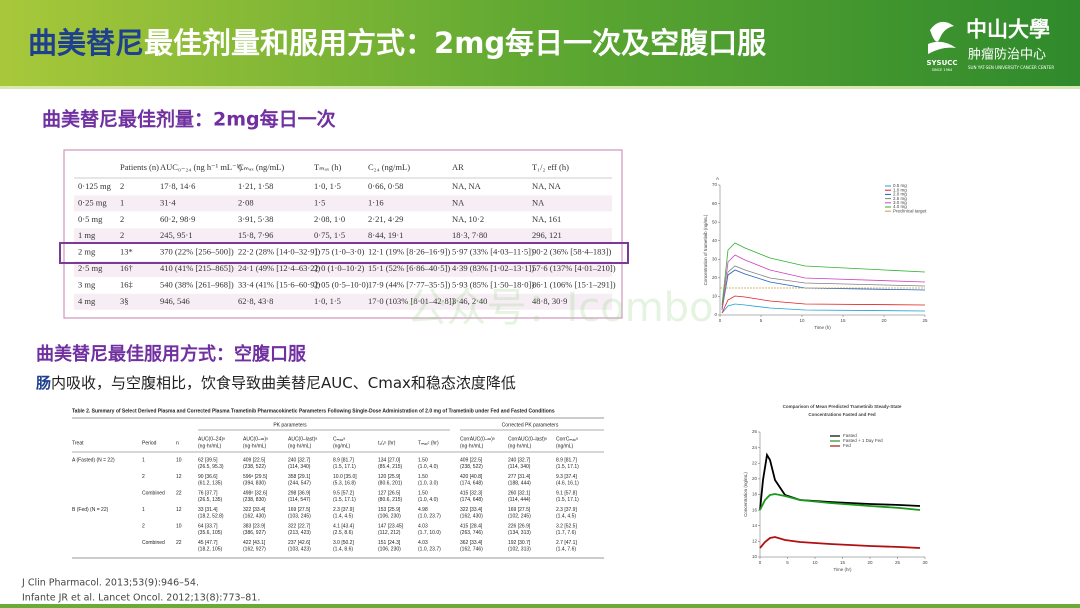 The height and width of the screenshot is (608, 1080). Describe the element at coordinates (87, 252) in the screenshot. I see `table-cell: 2 mg` at that location.